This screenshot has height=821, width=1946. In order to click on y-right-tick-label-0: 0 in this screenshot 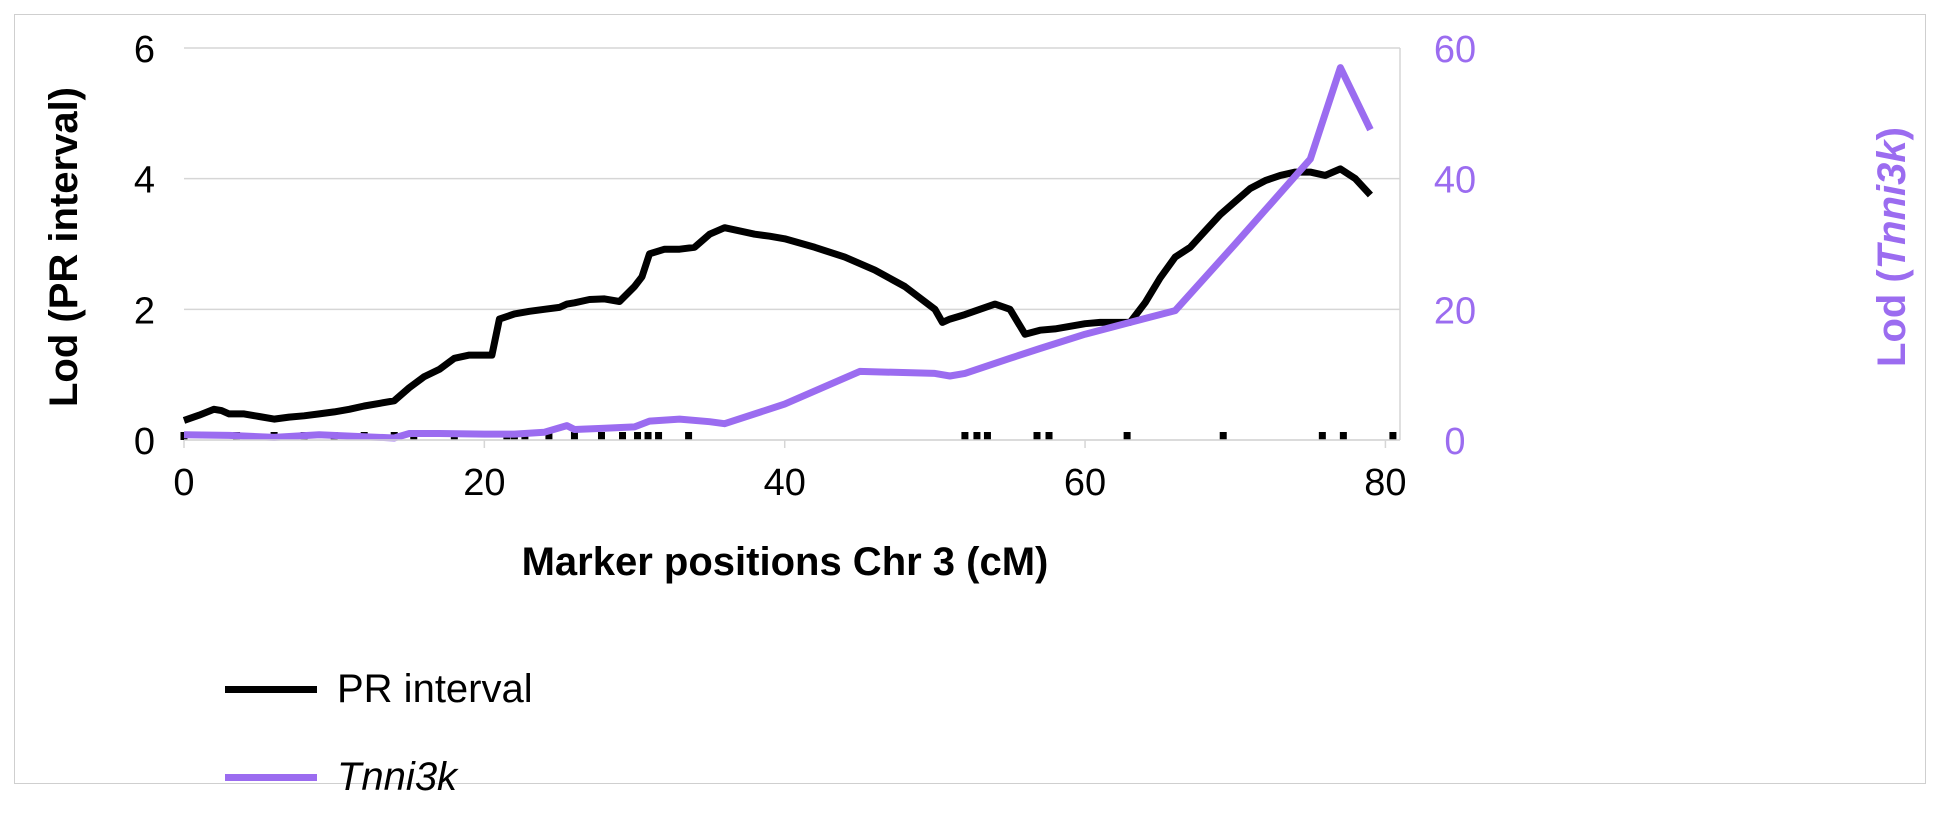, I will do `click(1454, 442)`.